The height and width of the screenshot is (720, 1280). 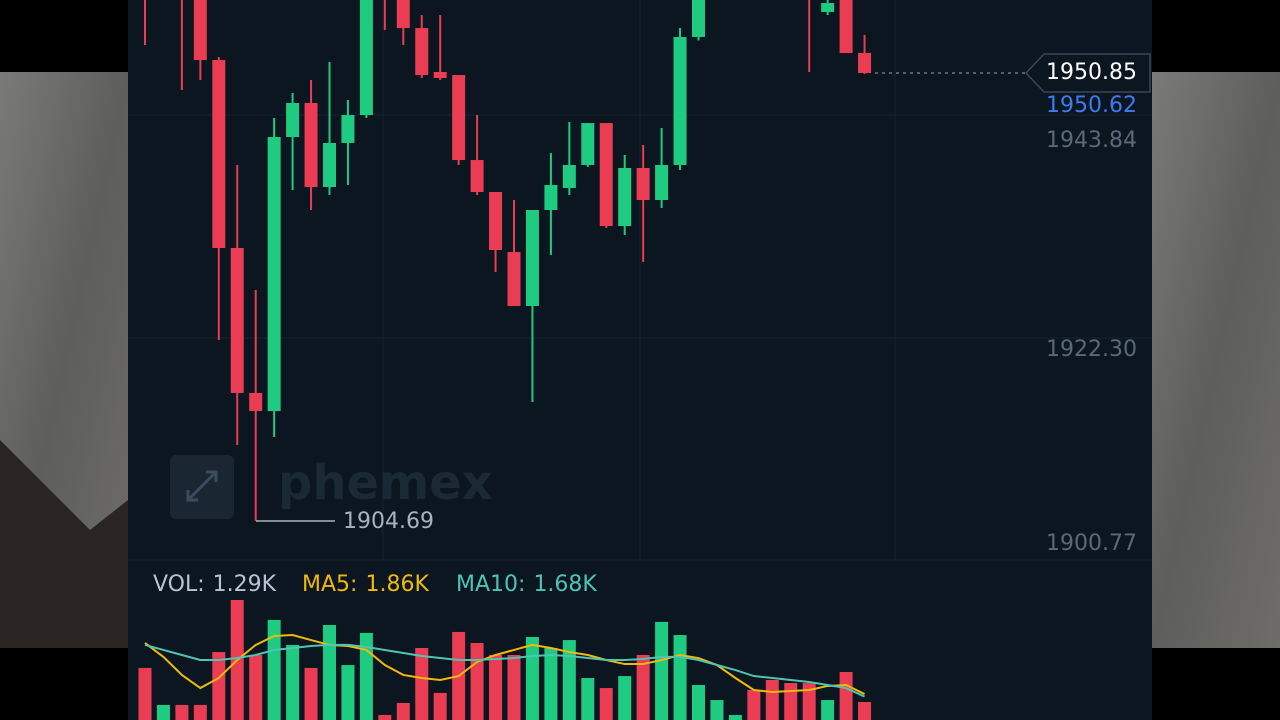 I want to click on legend-value: 1.29K, so click(x=245, y=584).